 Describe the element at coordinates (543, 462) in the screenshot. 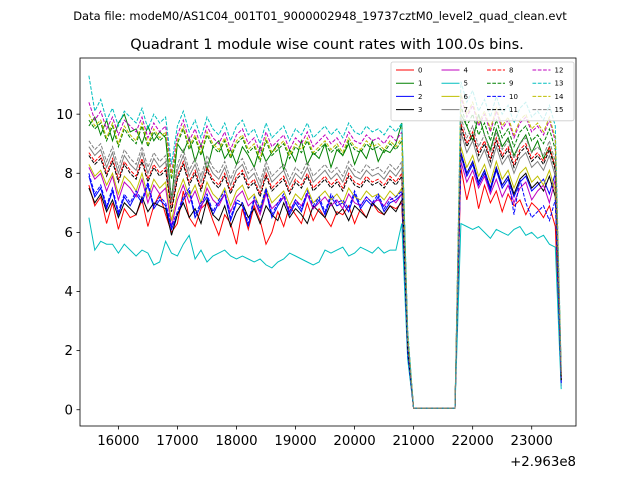

I see `x-axis-offset-label: +2.963e8` at that location.